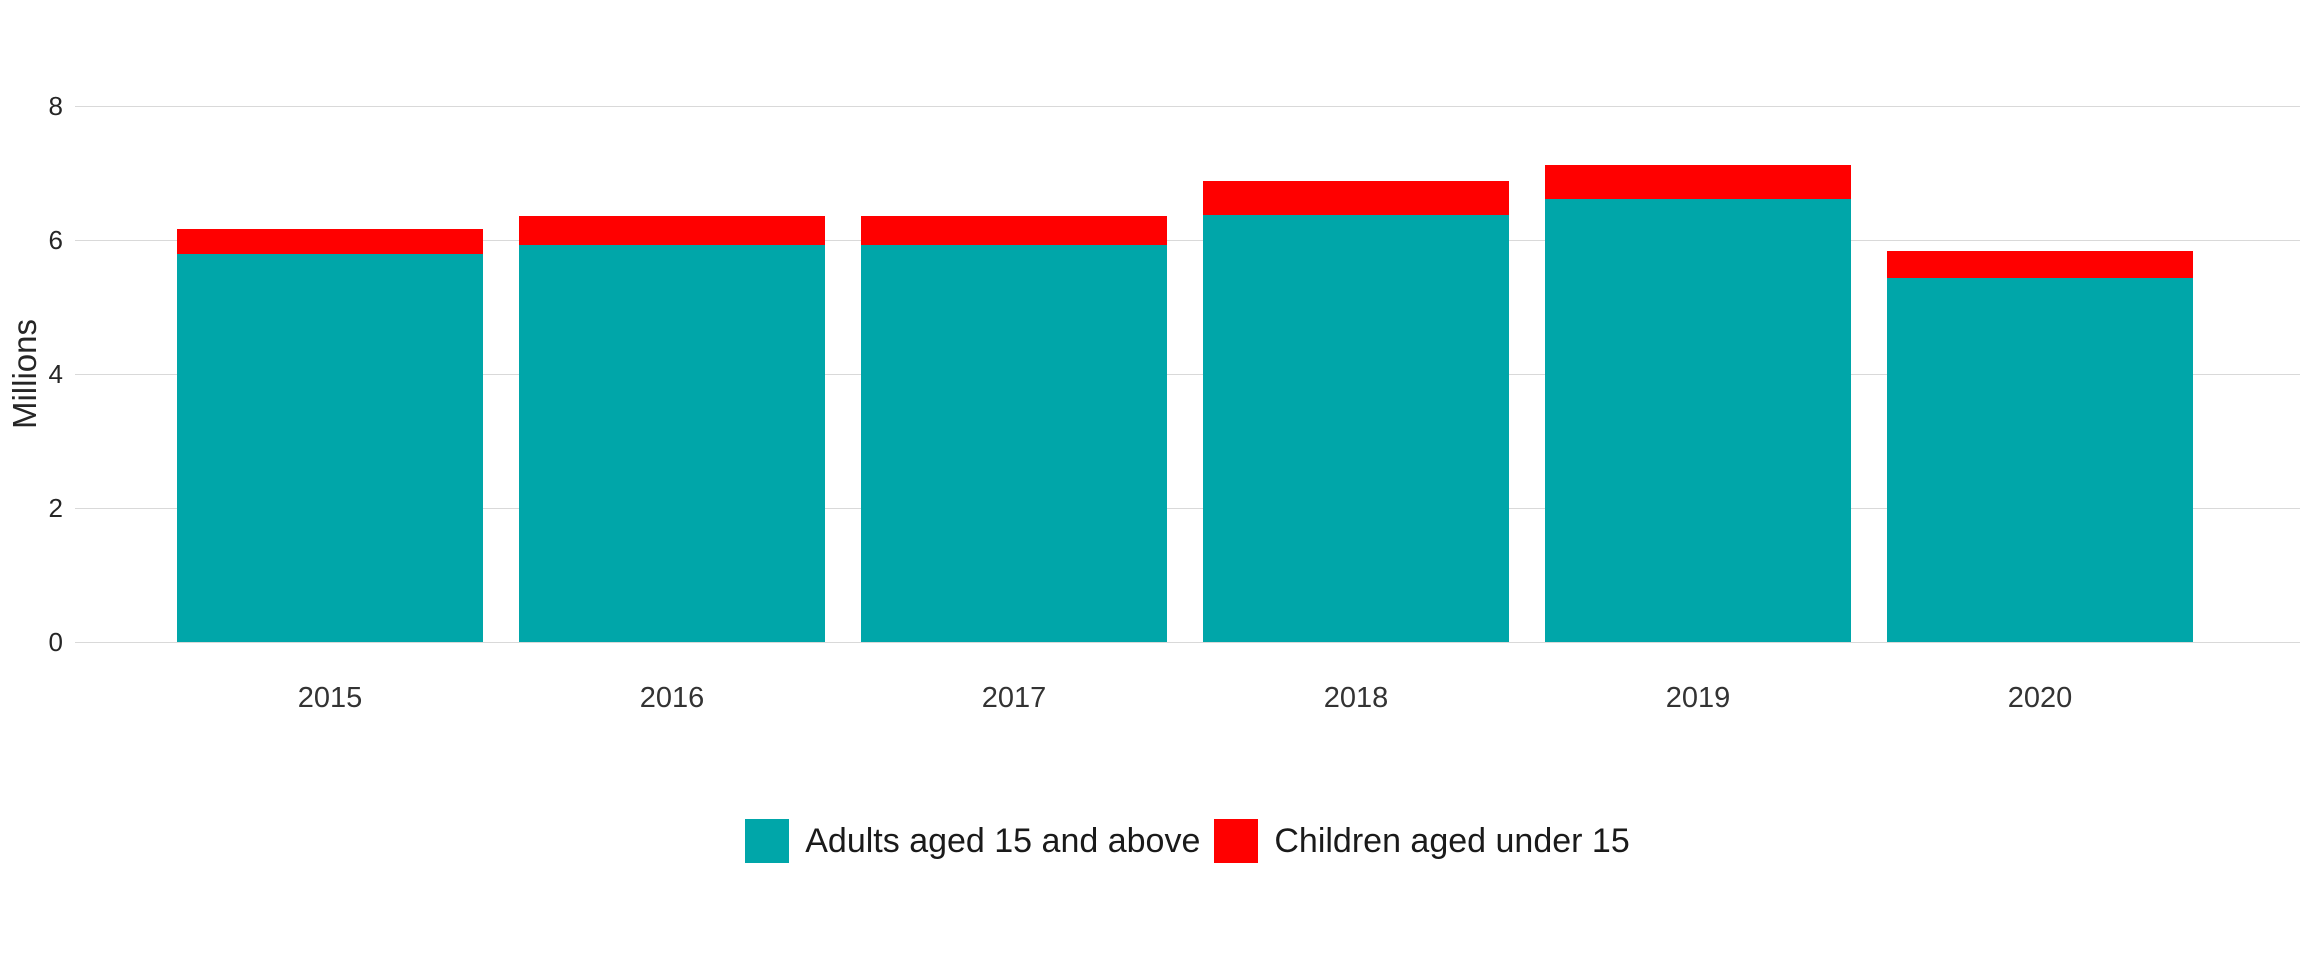  I want to click on x-tick-label-2020: 2020, so click(2040, 698).